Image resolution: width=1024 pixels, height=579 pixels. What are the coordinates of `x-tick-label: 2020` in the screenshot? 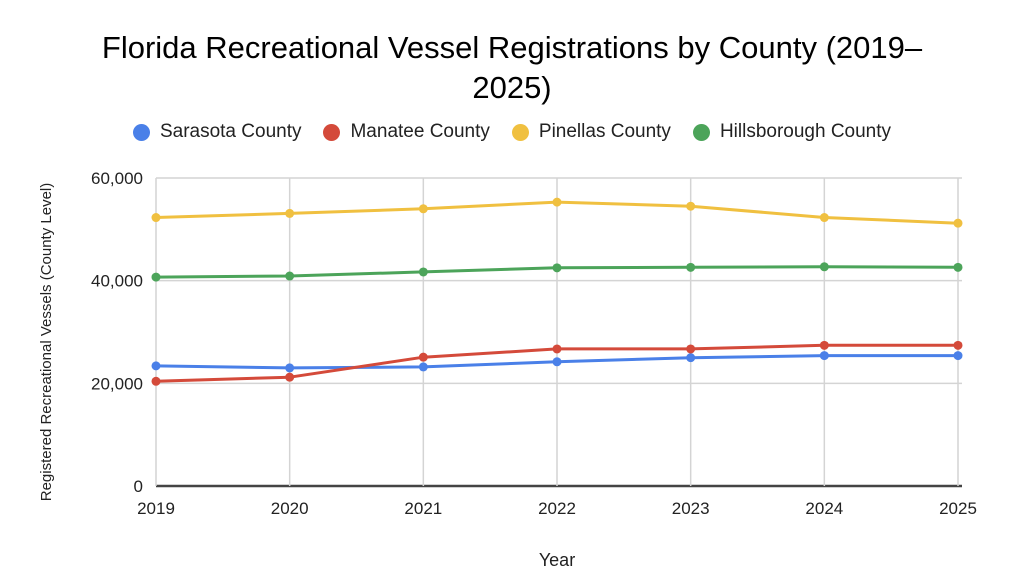 It's located at (290, 508).